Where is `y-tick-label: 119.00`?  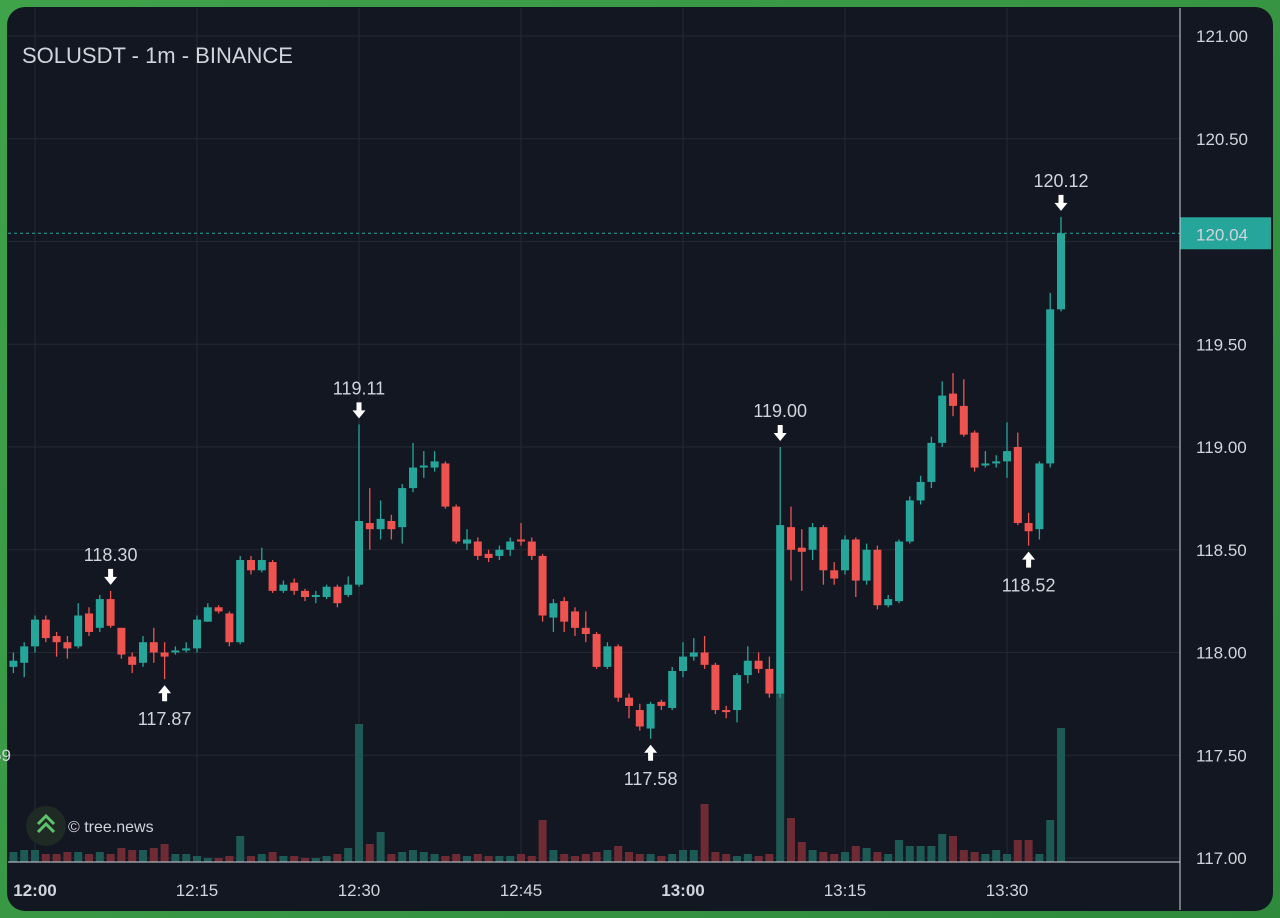
y-tick-label: 119.00 is located at coordinates (1221, 447).